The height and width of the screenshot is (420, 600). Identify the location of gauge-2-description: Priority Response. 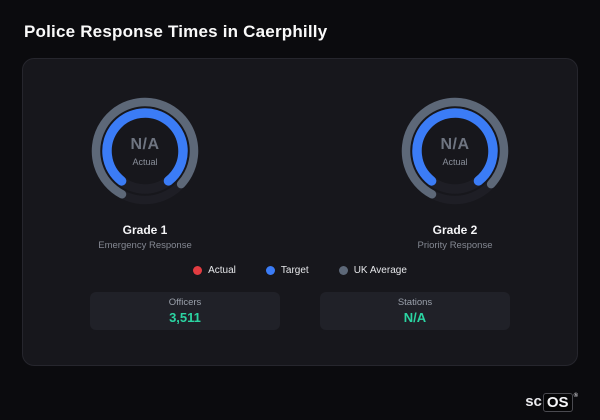
(455, 245).